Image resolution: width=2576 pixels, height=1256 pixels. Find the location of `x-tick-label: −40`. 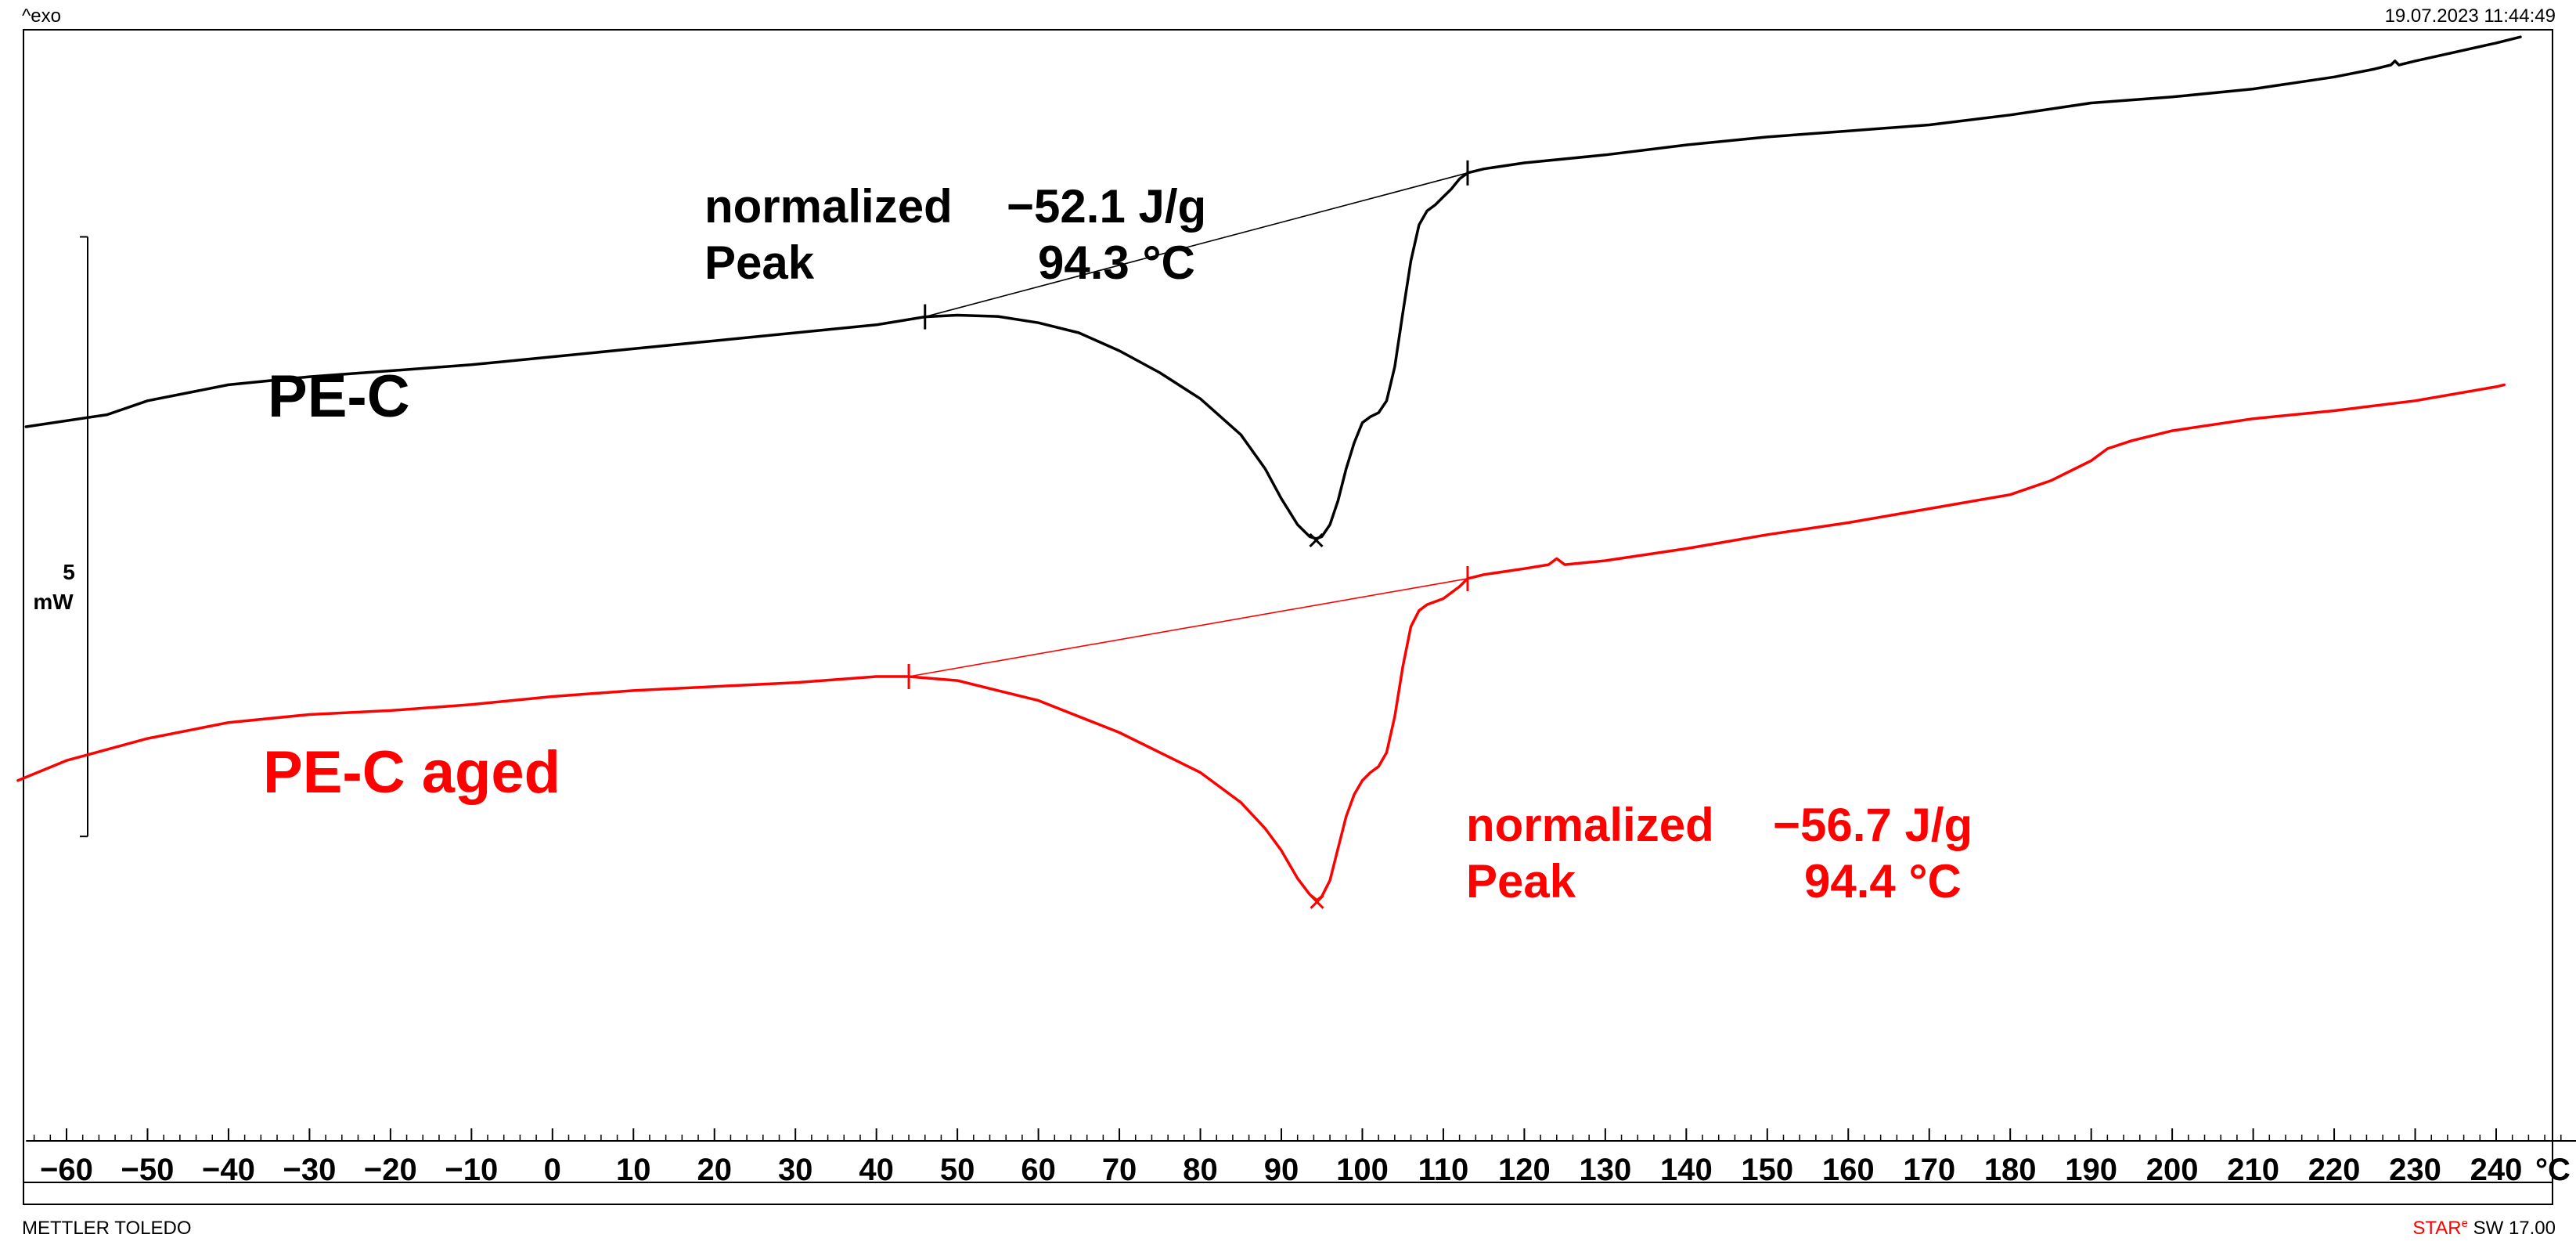

x-tick-label: −40 is located at coordinates (228, 1170).